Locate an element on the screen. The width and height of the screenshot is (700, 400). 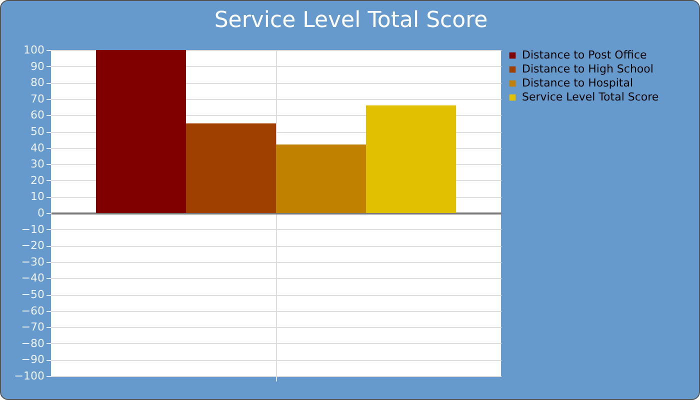
y-tick-label: 80 is located at coordinates (37, 83).